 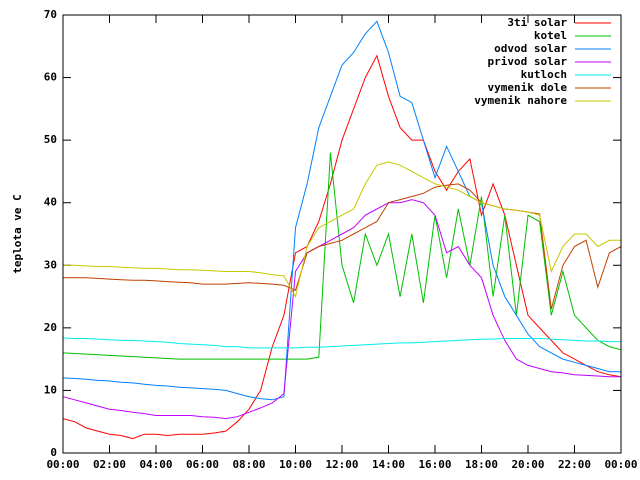 I want to click on x-tick-label: 14:00, so click(x=388, y=464).